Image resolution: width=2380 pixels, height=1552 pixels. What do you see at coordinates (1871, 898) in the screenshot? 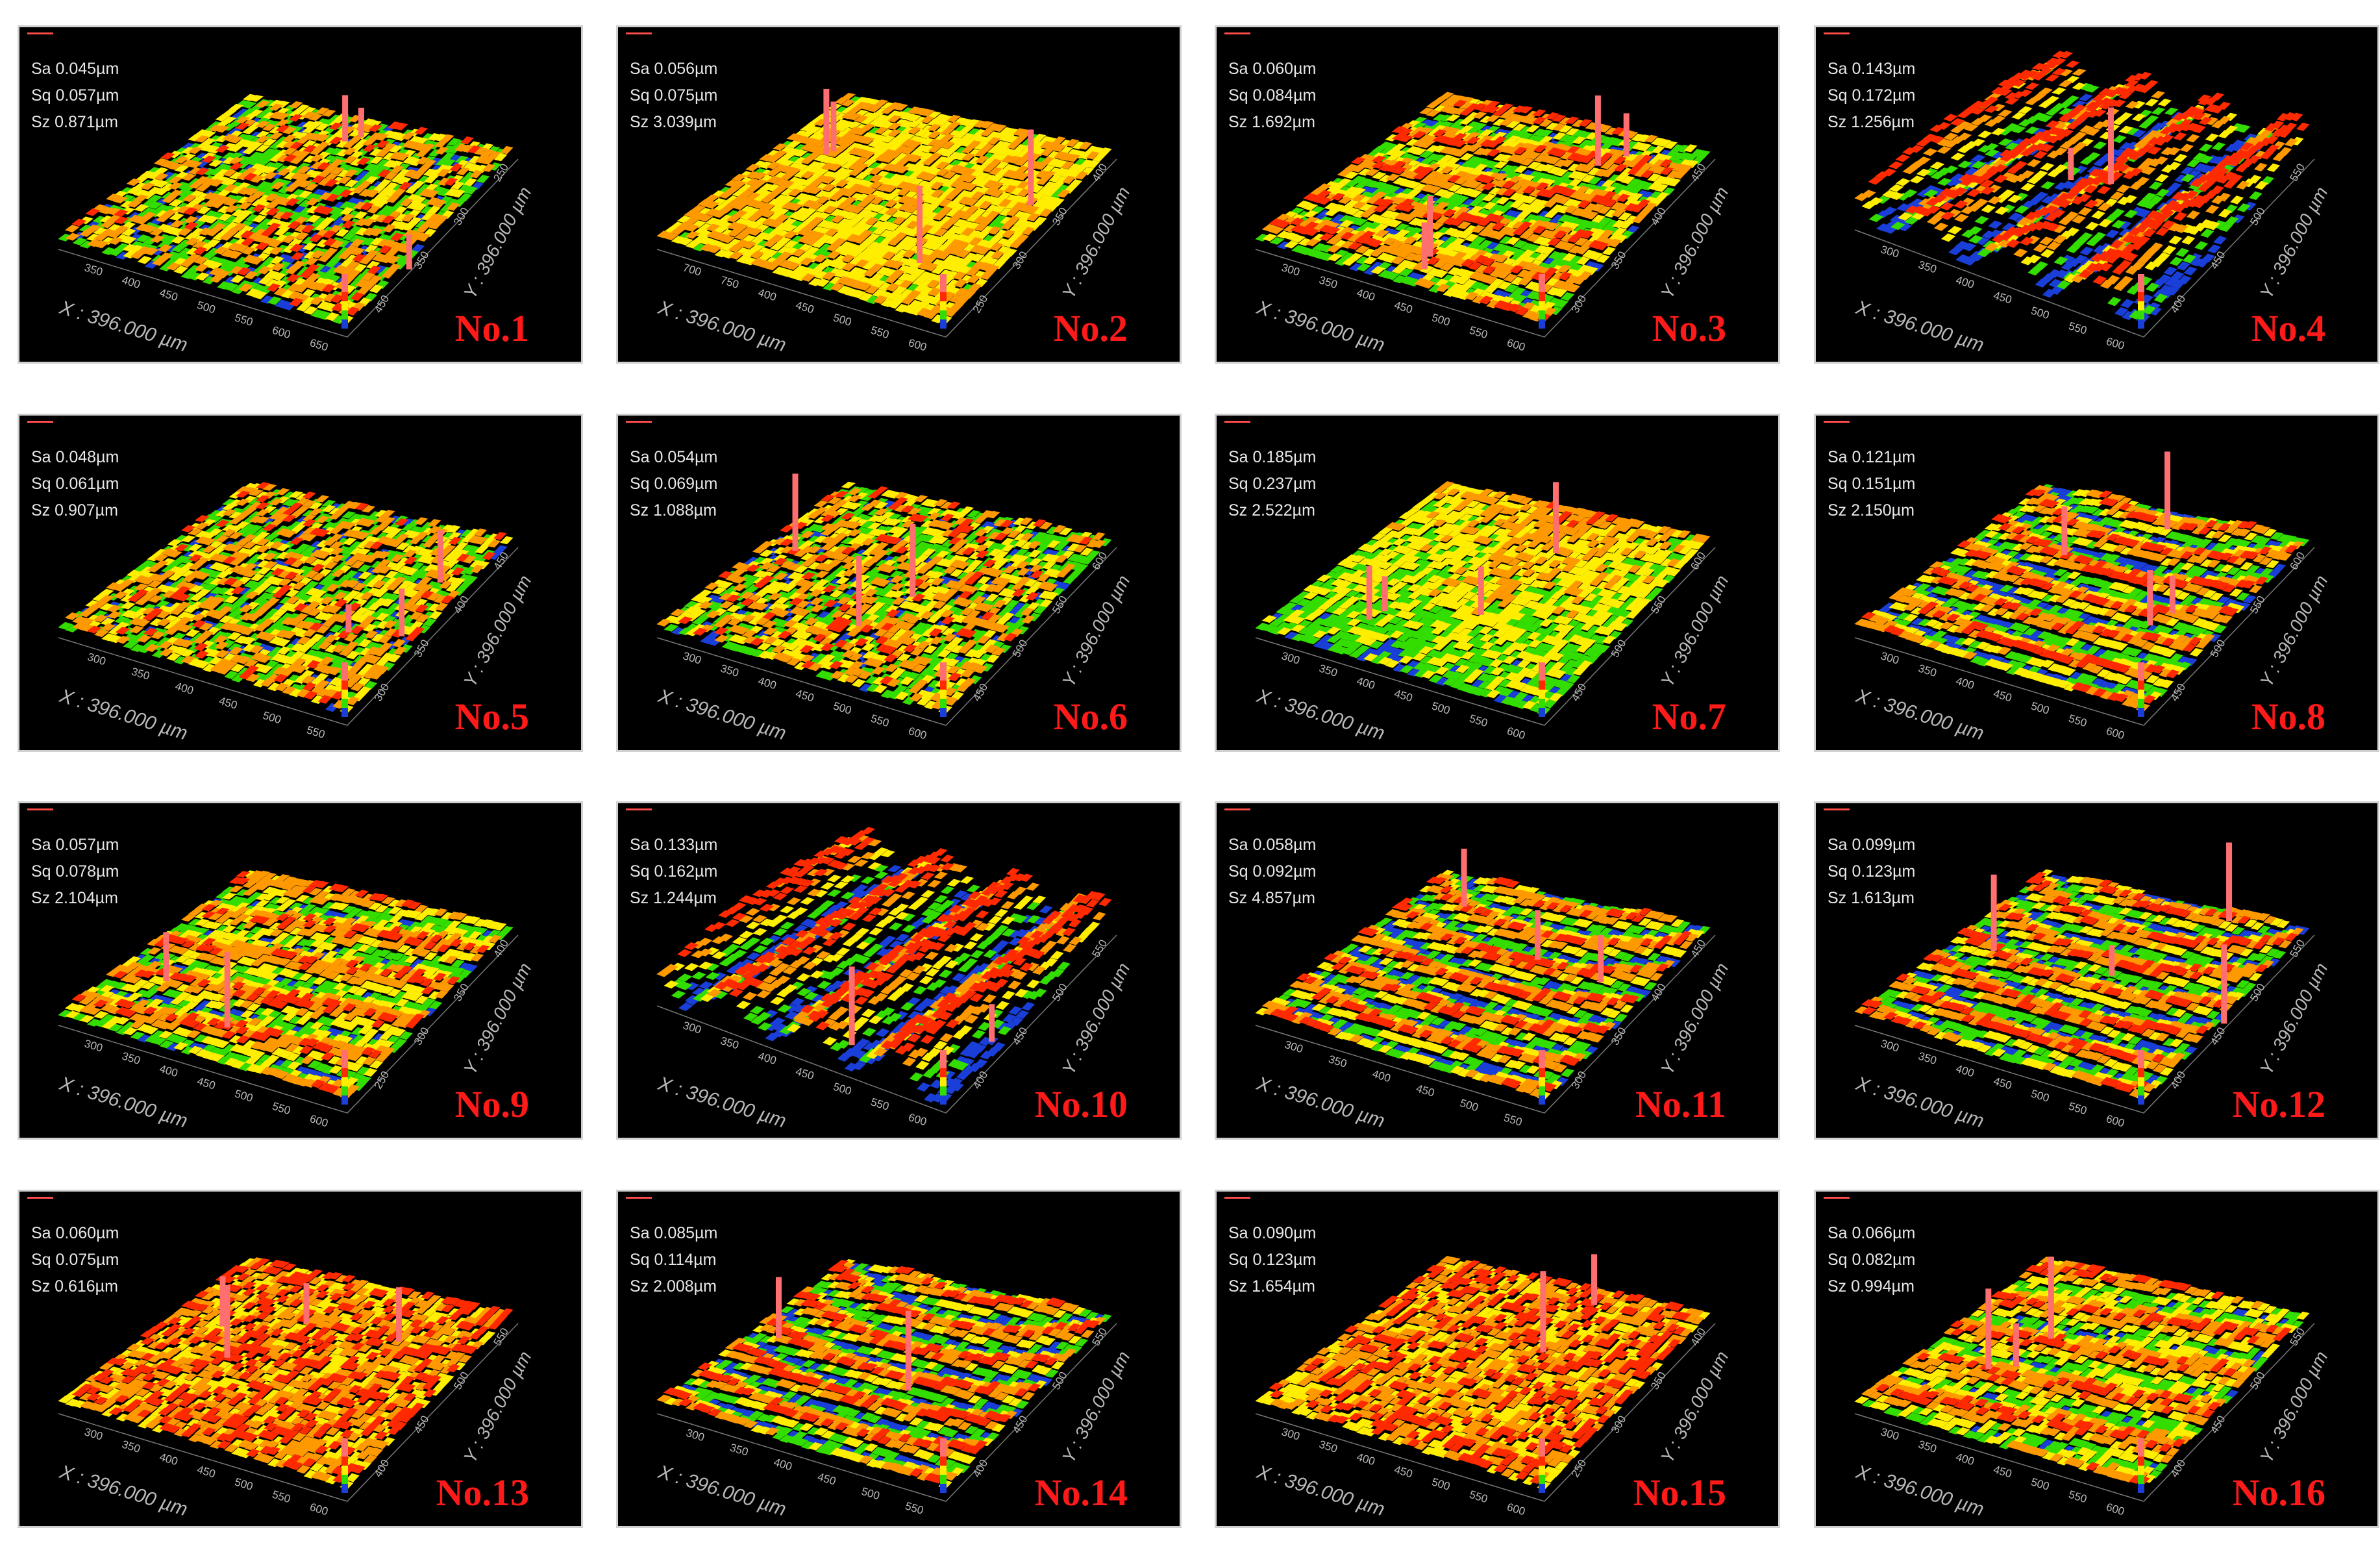
I see `sz-value: Sz 1.613µm` at bounding box center [1871, 898].